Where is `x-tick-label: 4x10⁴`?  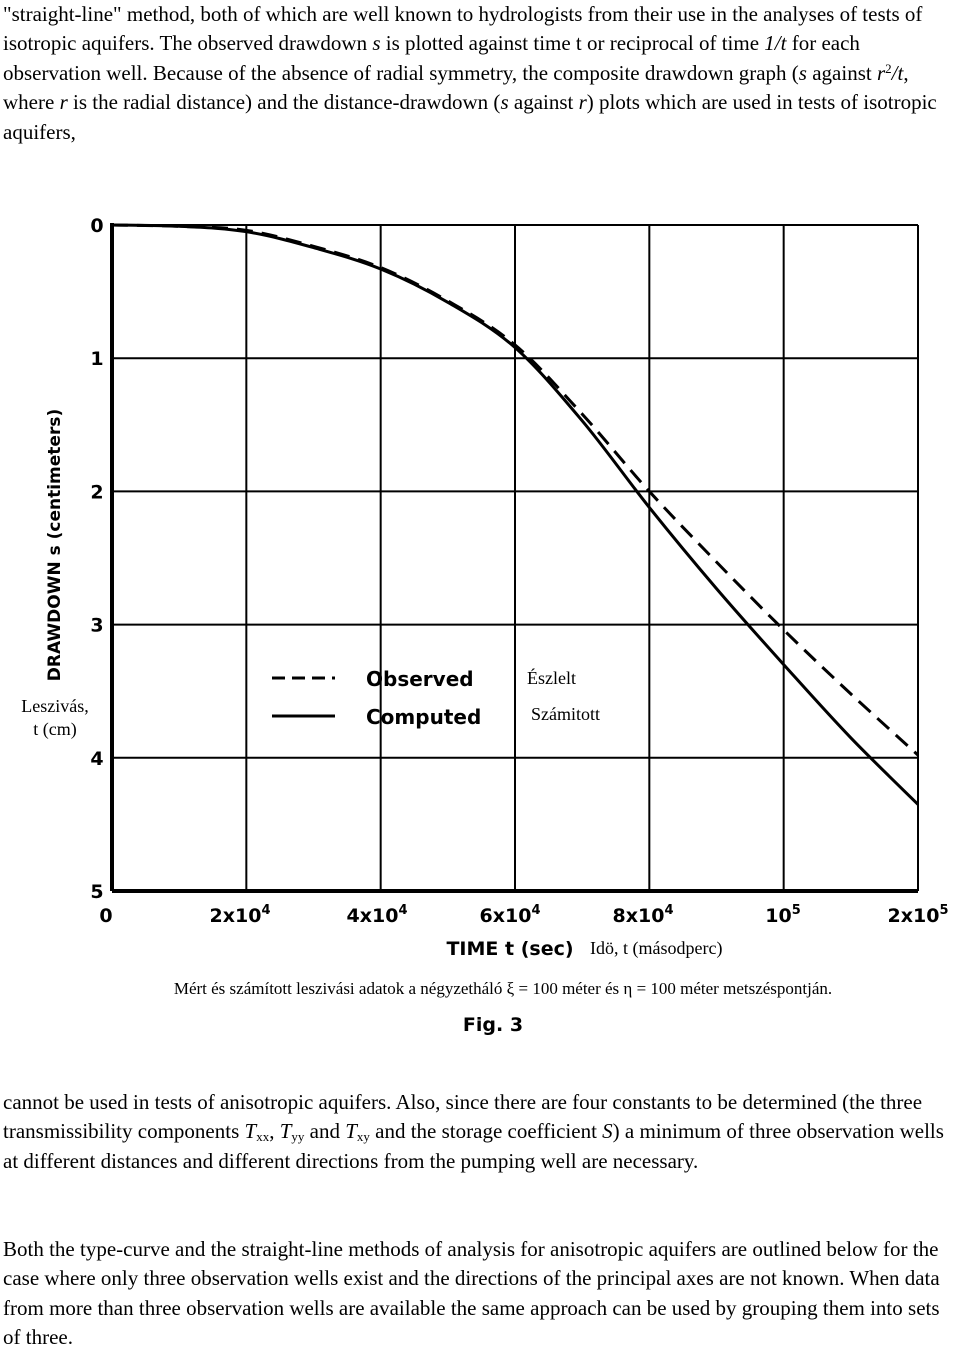 x-tick-label: 4x10⁴ is located at coordinates (377, 915).